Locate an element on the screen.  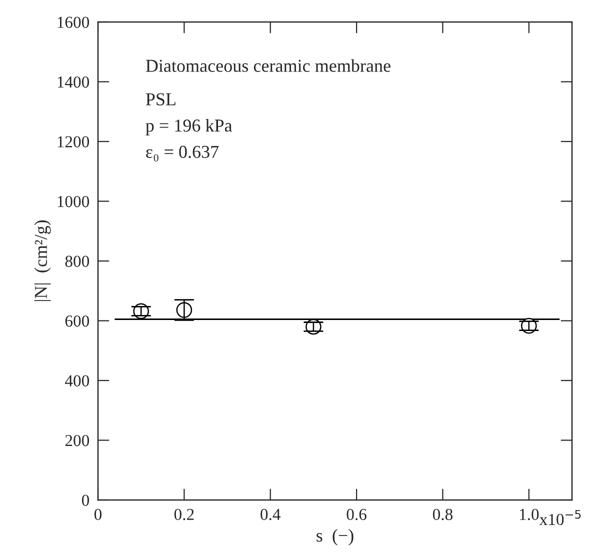
y-tick-label: 1200 is located at coordinates (74, 142).